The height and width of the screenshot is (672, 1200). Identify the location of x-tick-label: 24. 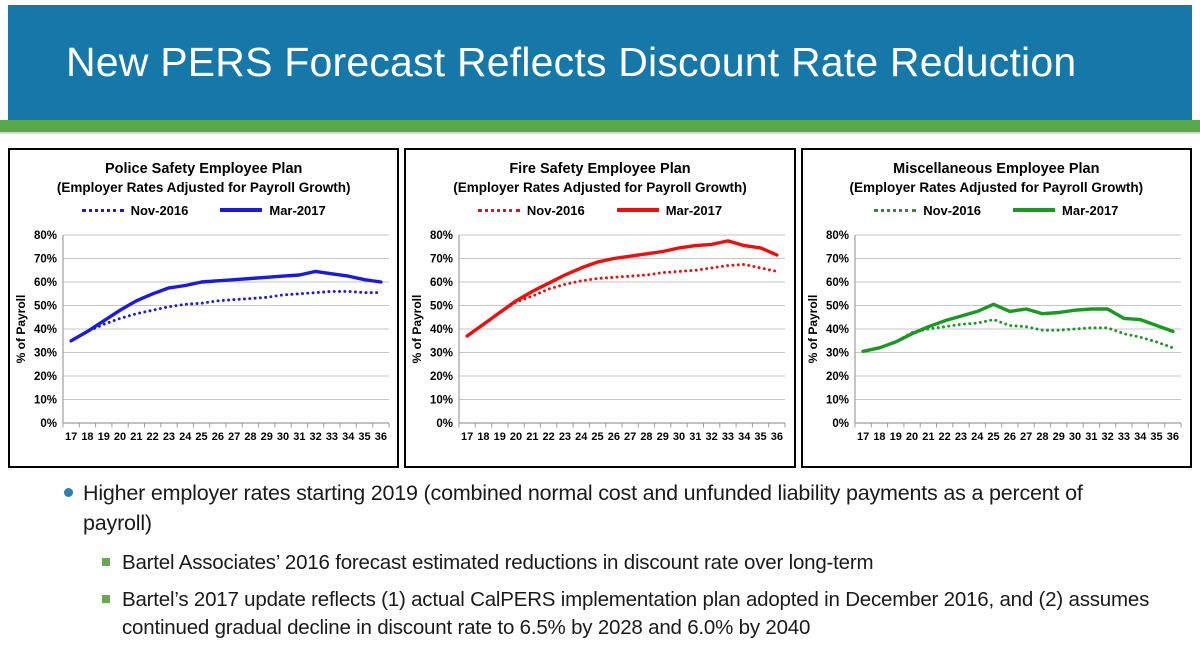
(185, 437).